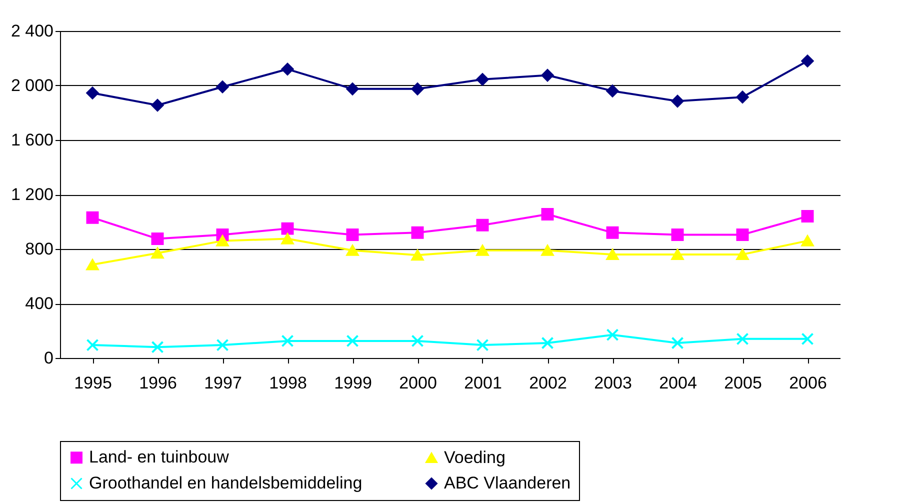 The image size is (922, 502). I want to click on x-tick-label: 2006, so click(808, 383).